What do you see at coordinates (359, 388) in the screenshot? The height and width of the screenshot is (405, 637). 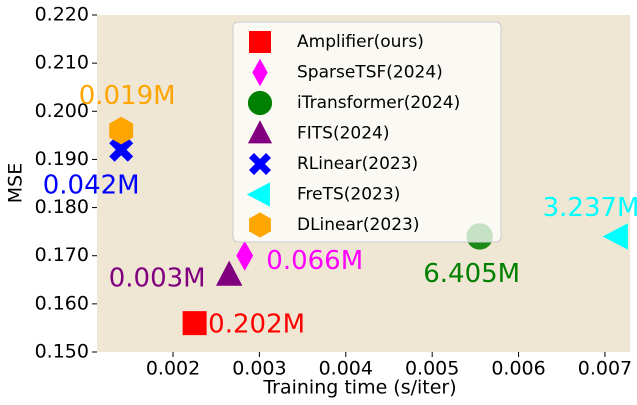 I see `x-axis-label: Training time (s/iter)` at bounding box center [359, 388].